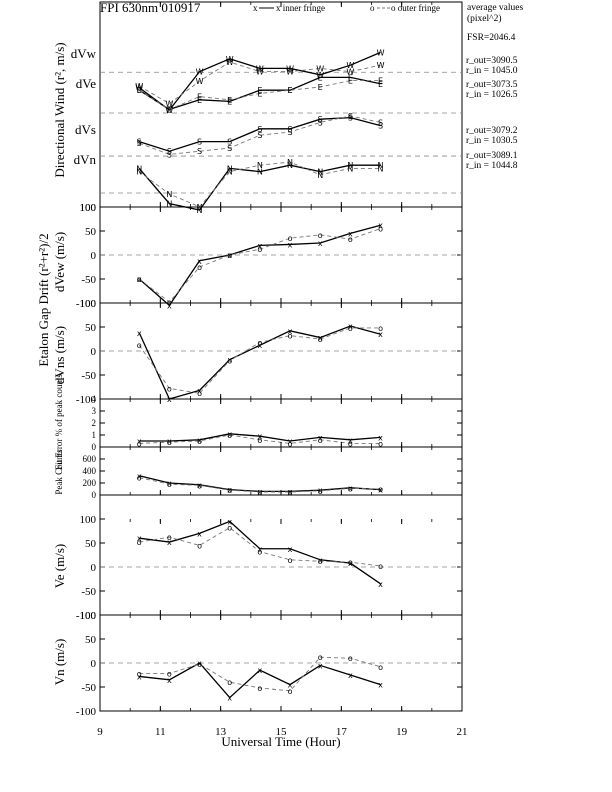 Image resolution: width=612 pixels, height=792 pixels. I want to click on series-line-dvew-outer, so click(259, 265).